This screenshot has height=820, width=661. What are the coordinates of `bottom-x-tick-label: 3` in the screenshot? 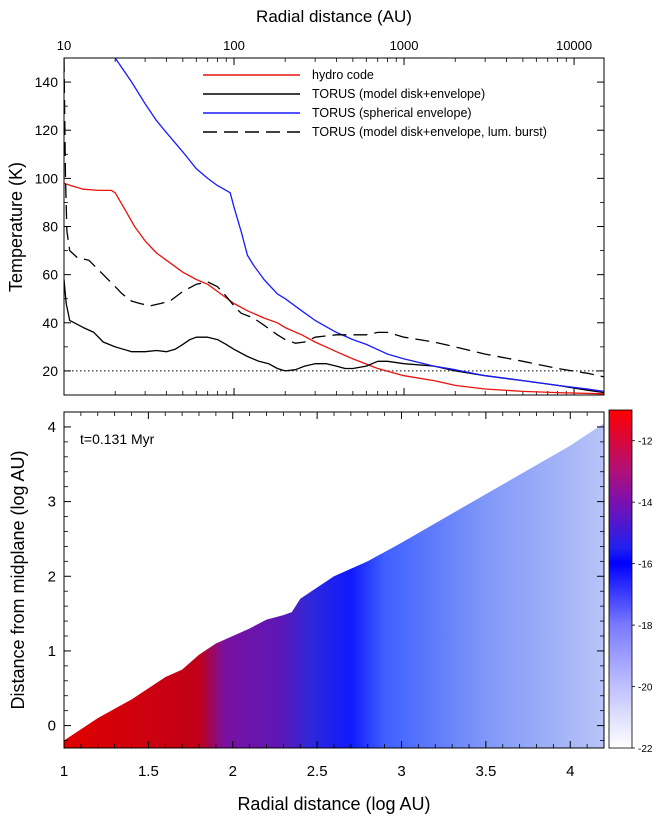 It's located at (401, 771).